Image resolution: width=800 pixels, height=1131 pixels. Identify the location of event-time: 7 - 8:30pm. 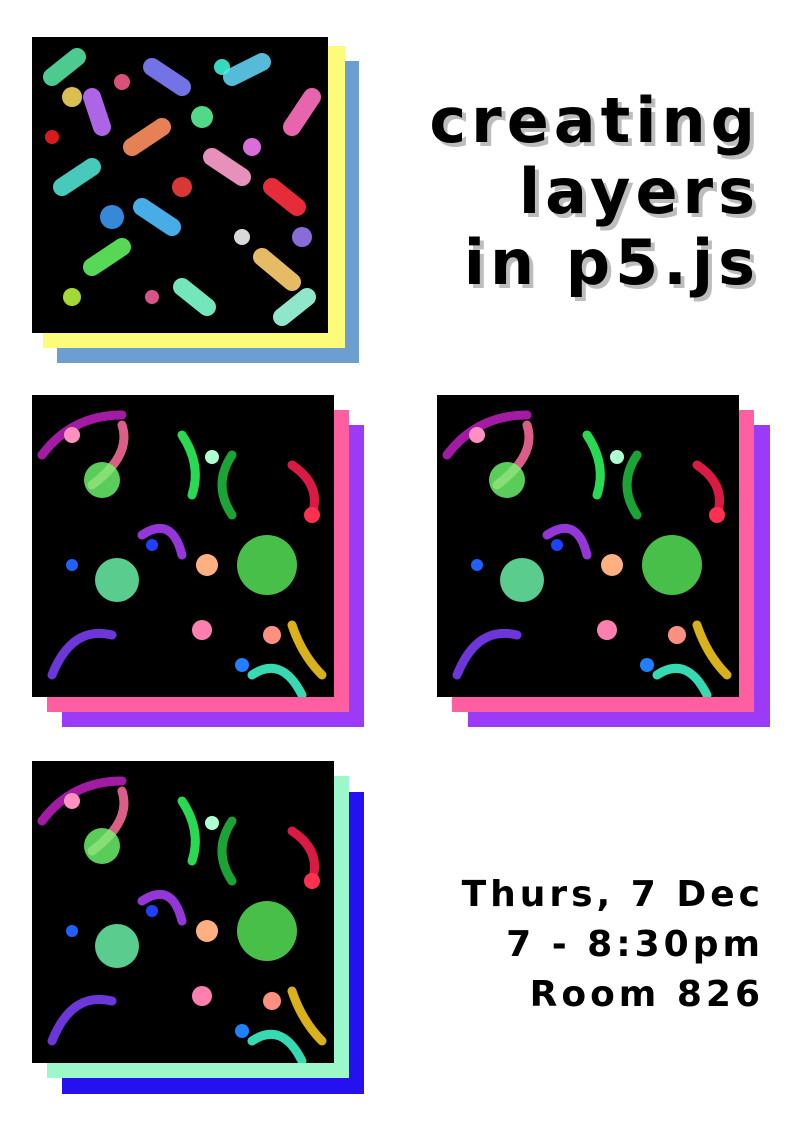
(635, 944).